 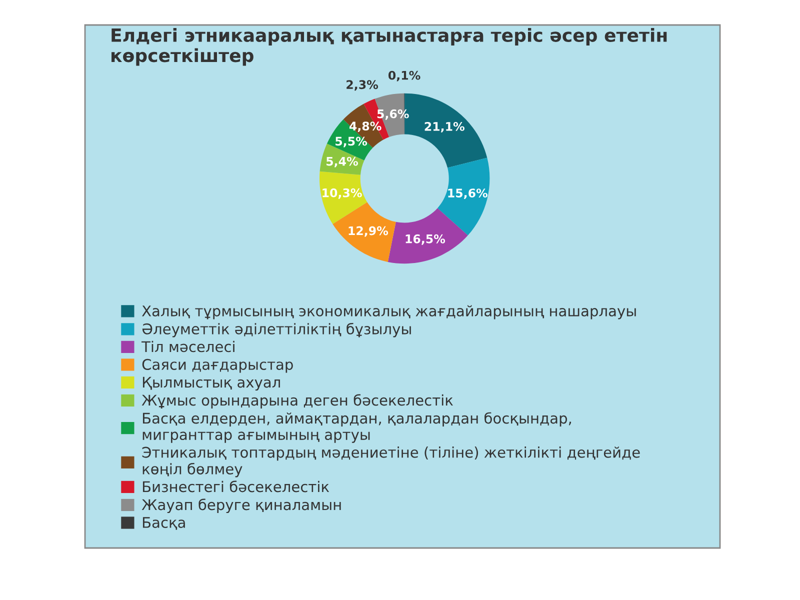 What do you see at coordinates (368, 231) in the screenshot?
I see `data-label: 12,9%` at bounding box center [368, 231].